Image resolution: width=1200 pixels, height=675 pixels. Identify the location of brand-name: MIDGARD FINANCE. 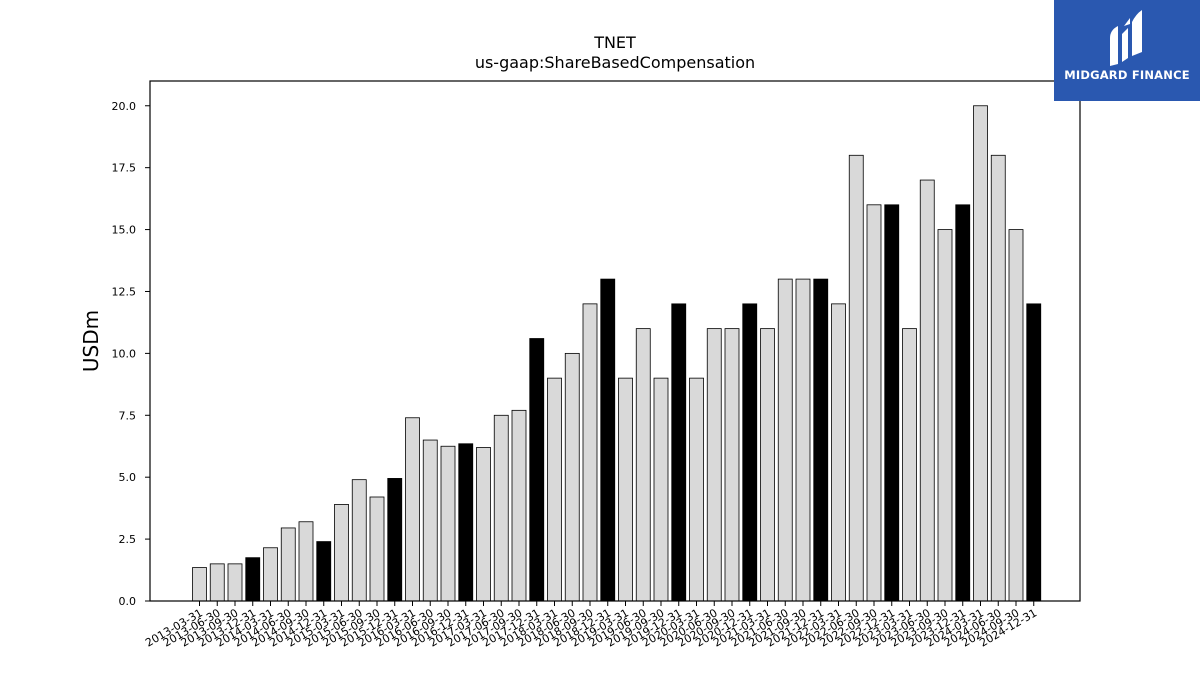
(1127, 75).